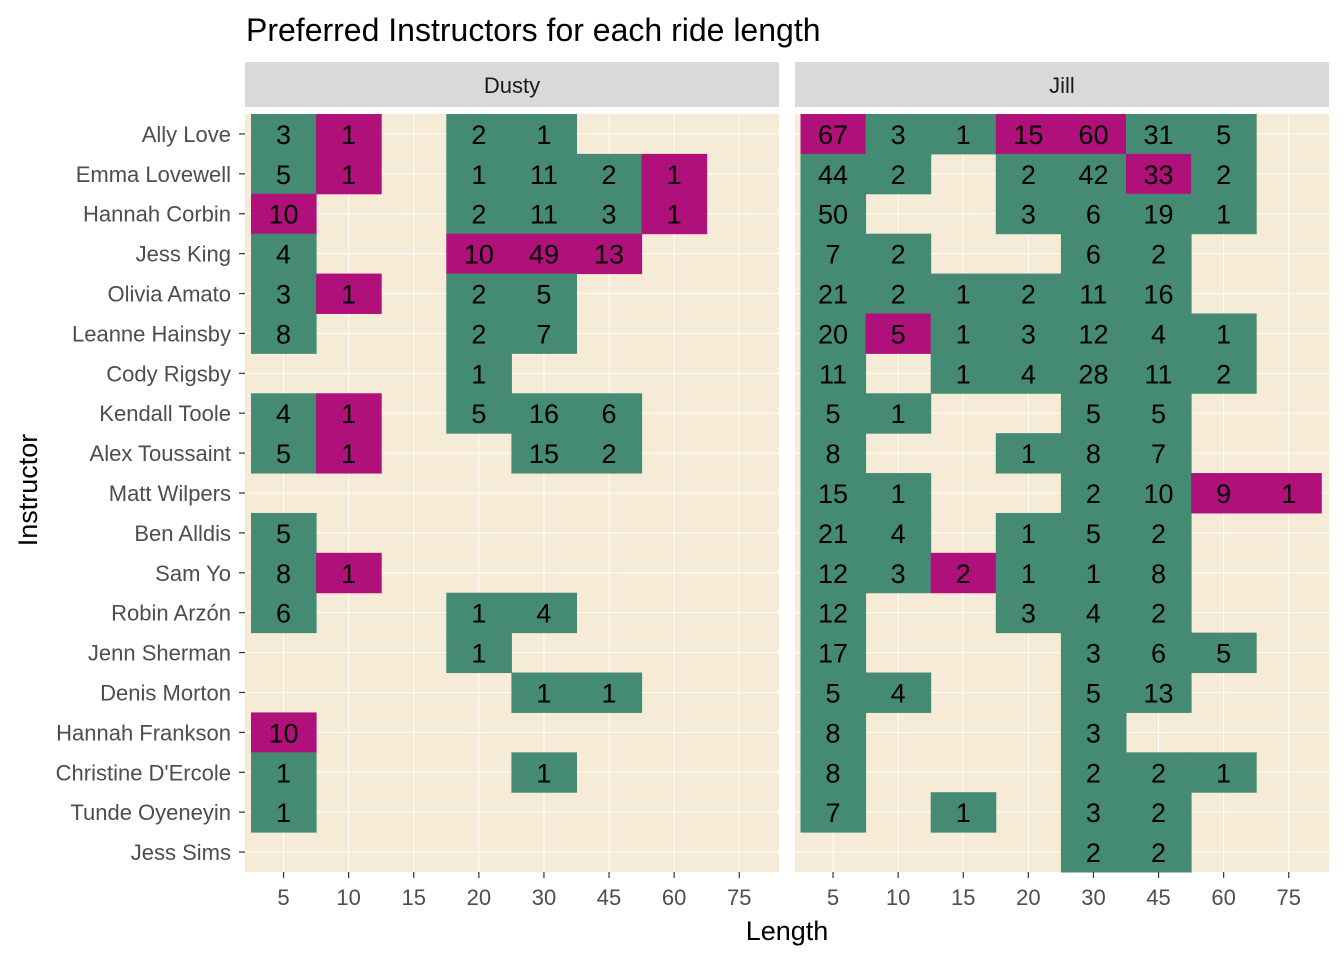  Describe the element at coordinates (160, 453) in the screenshot. I see `y-tick-label: Alex Toussaint` at that location.